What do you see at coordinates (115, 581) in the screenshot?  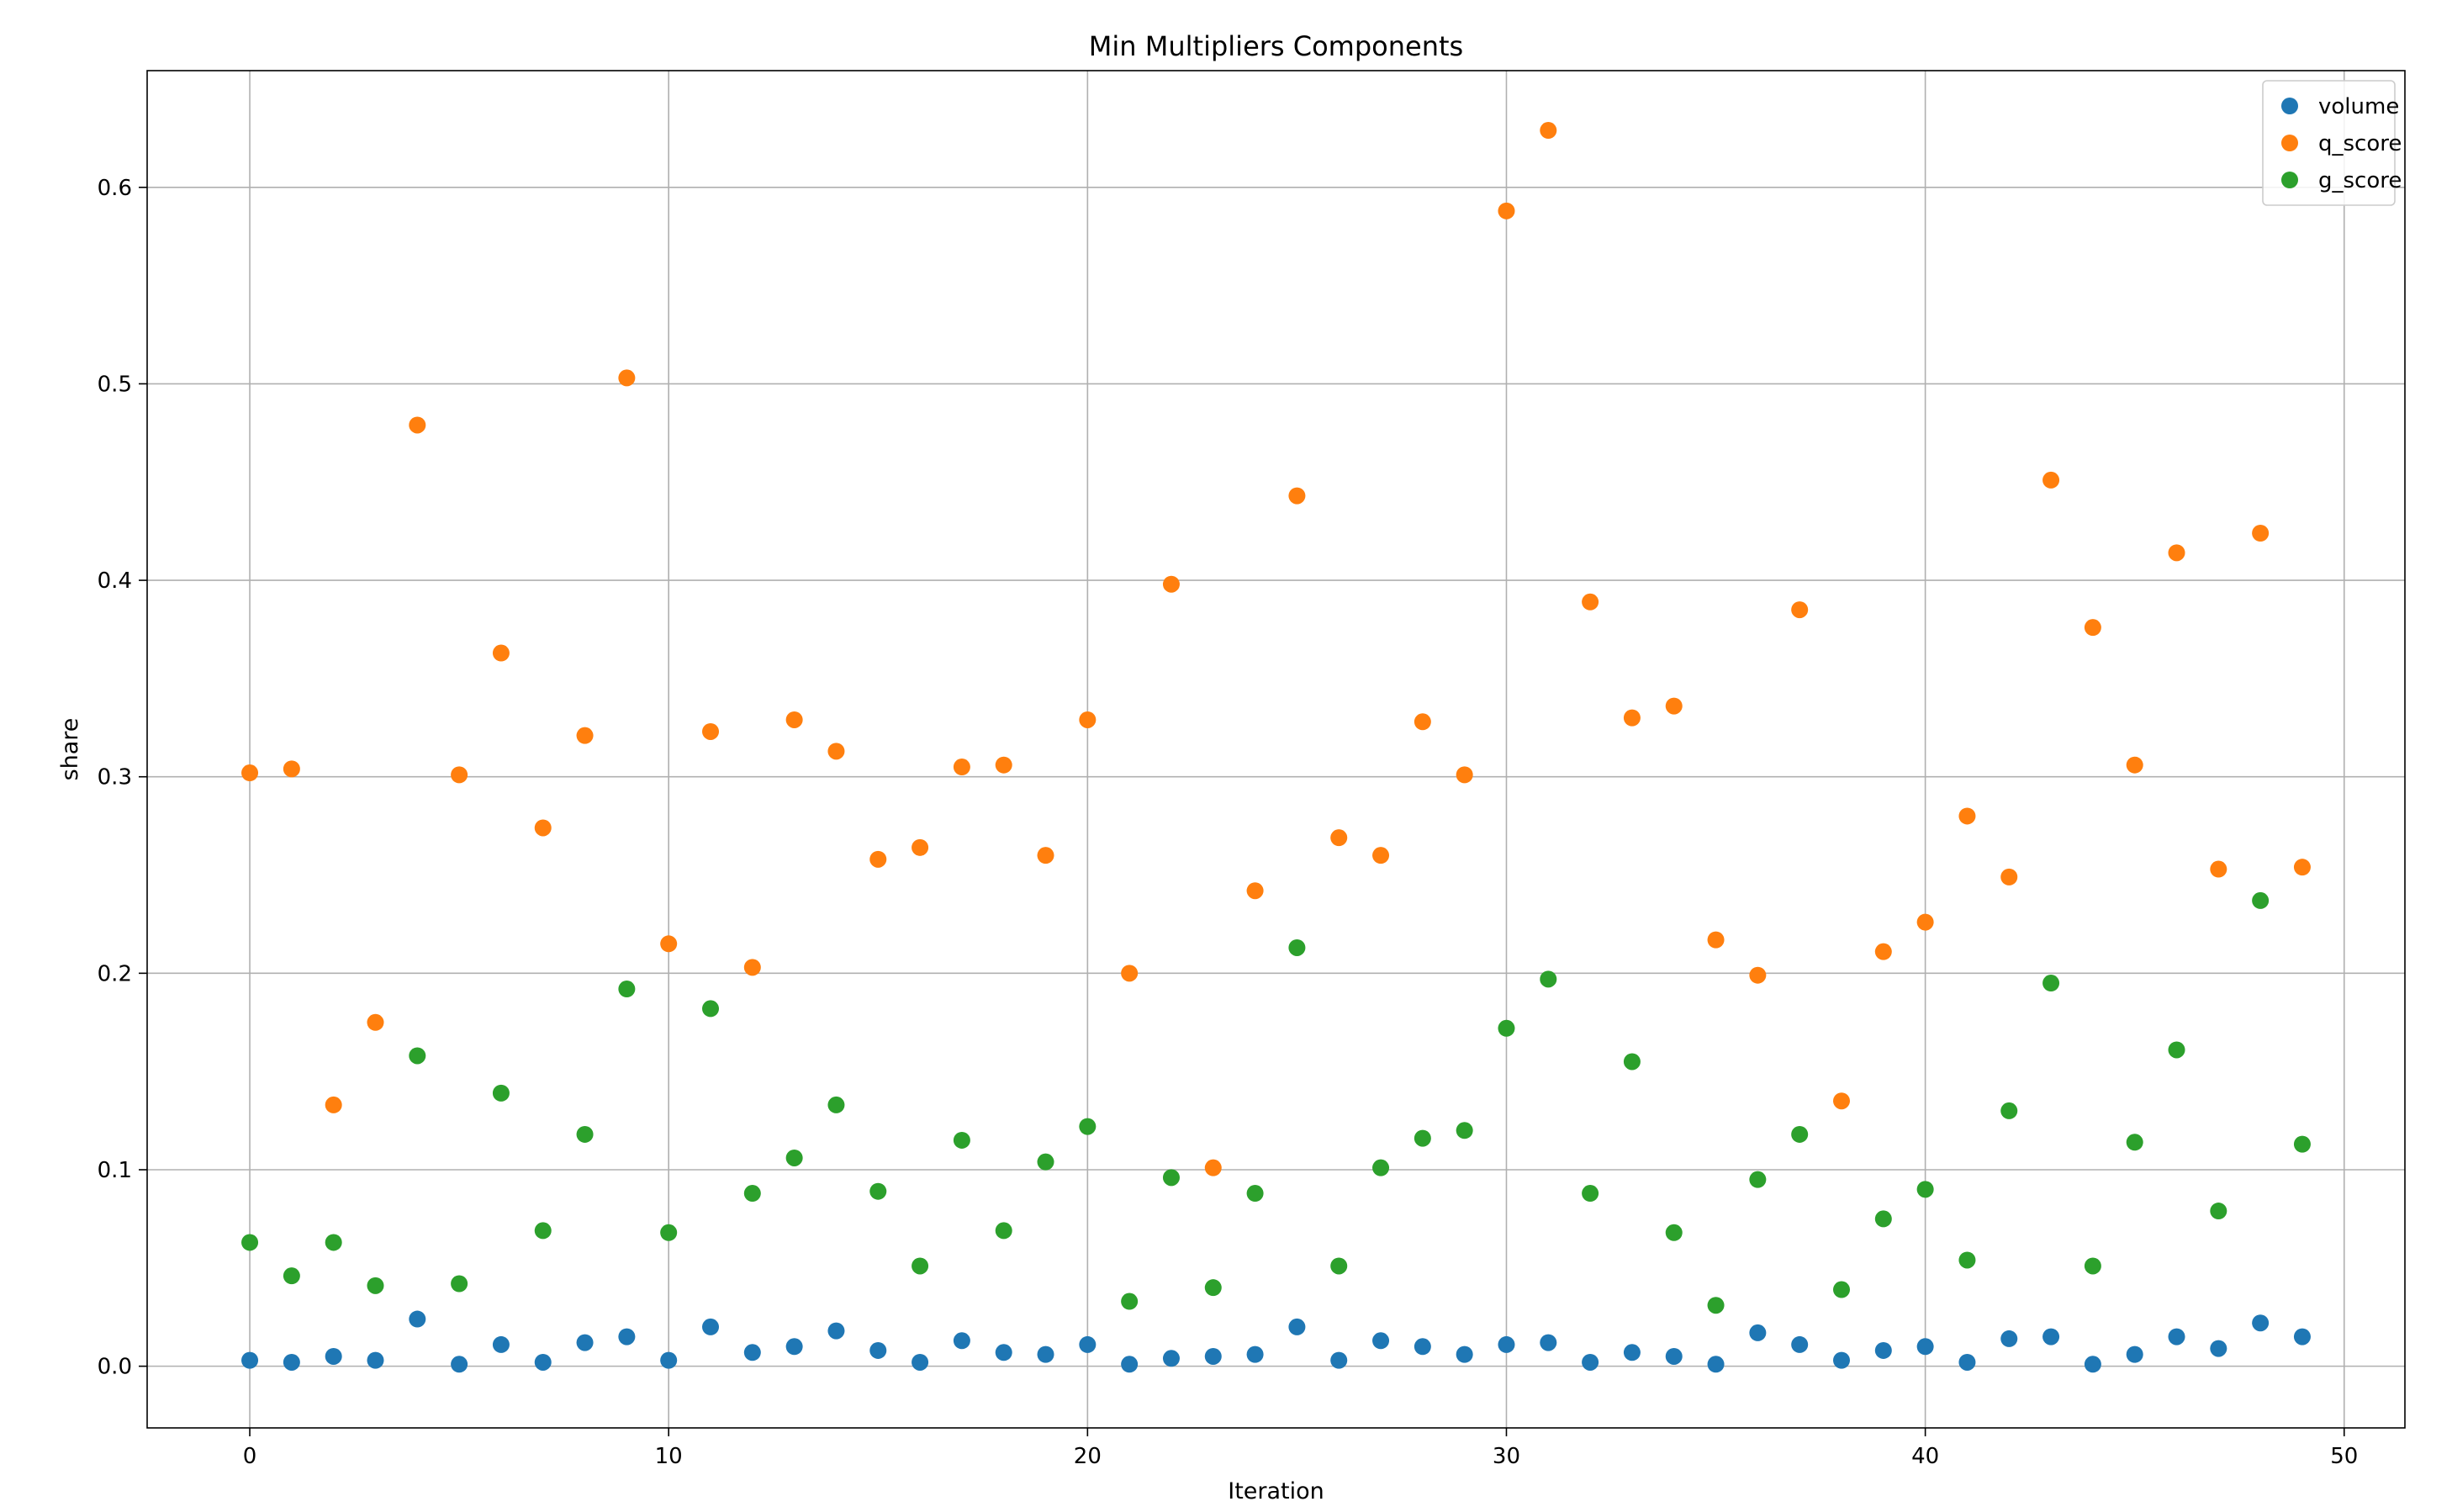 I see `y-tick-label: 0.4` at bounding box center [115, 581].